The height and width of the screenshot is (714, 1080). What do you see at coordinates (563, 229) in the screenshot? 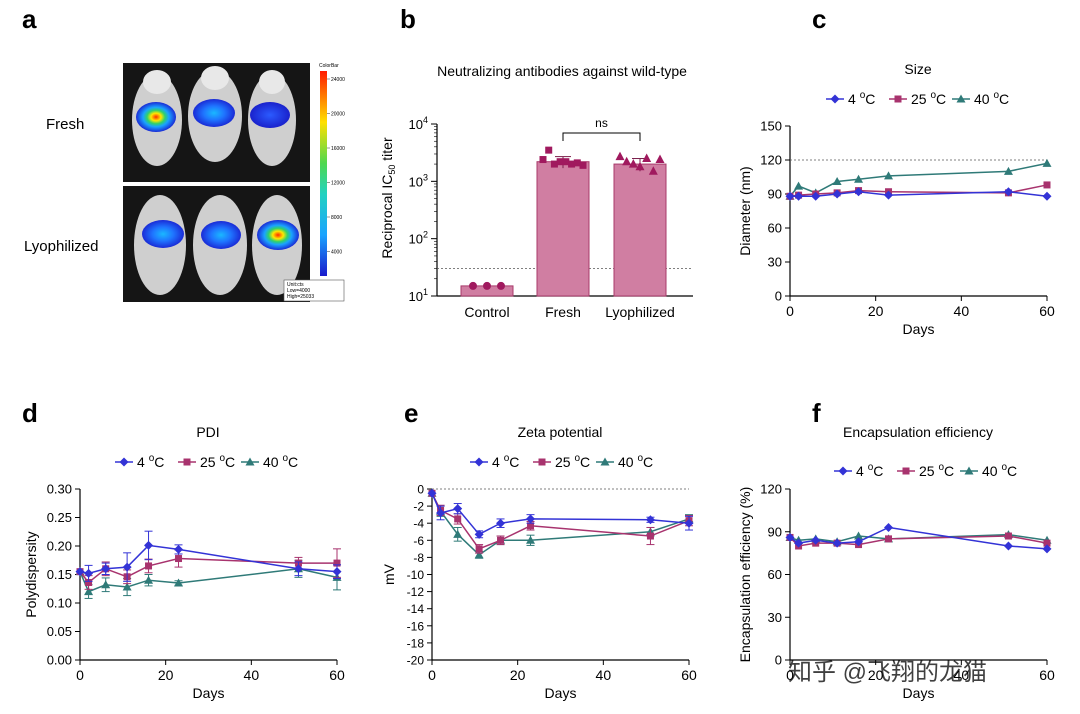
I see `bar-fresh` at bounding box center [563, 229].